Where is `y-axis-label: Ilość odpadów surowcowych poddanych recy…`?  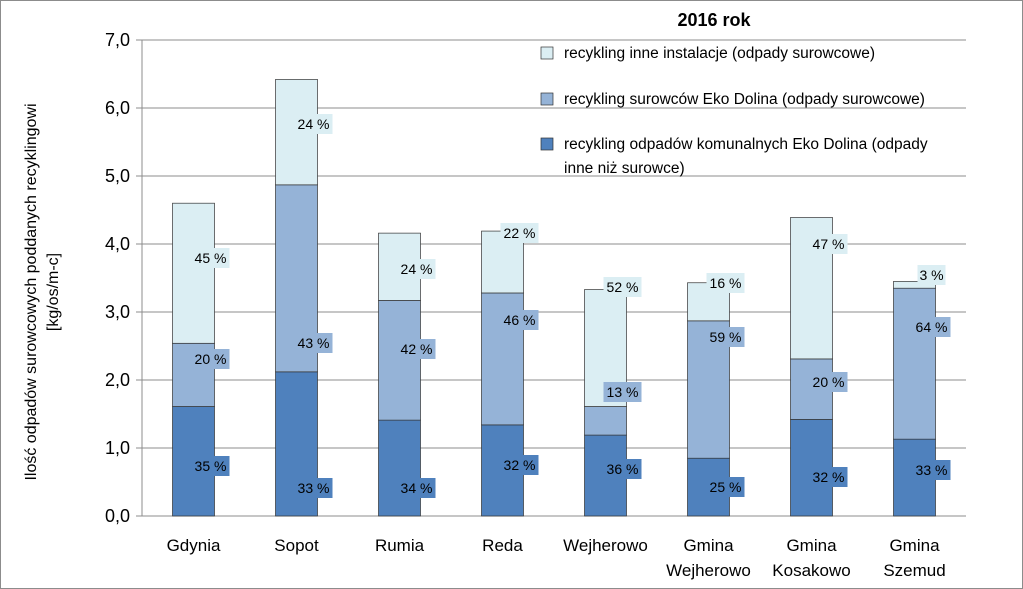
y-axis-label: Ilość odpadów surowcowych poddanych recy… is located at coordinates (42, 291).